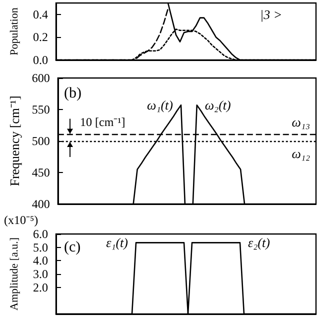 This screenshot has height=320, width=320. What do you see at coordinates (103, 122) in the screenshot?
I see `annotation: 10 [cm⁻¹]` at bounding box center [103, 122].